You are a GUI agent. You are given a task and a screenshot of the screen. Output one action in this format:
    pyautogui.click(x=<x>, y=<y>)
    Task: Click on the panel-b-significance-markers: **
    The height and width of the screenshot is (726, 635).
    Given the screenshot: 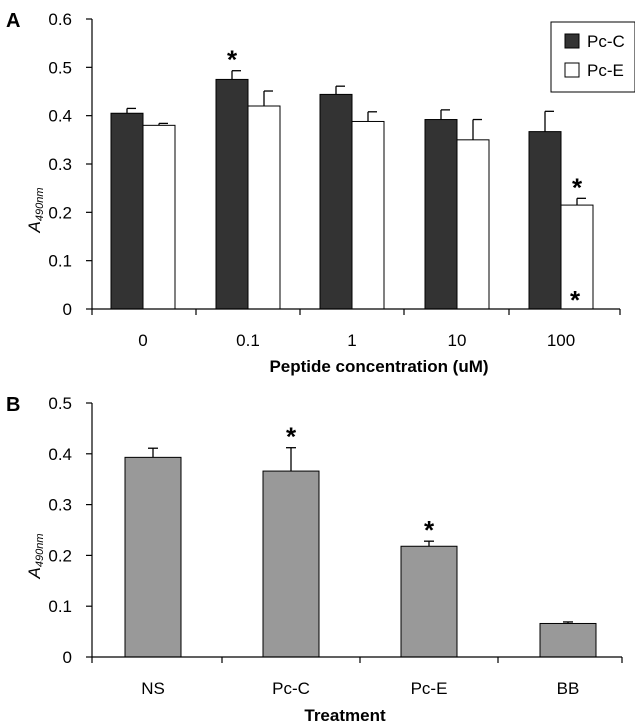 What is the action you would take?
    pyautogui.click(x=360, y=483)
    